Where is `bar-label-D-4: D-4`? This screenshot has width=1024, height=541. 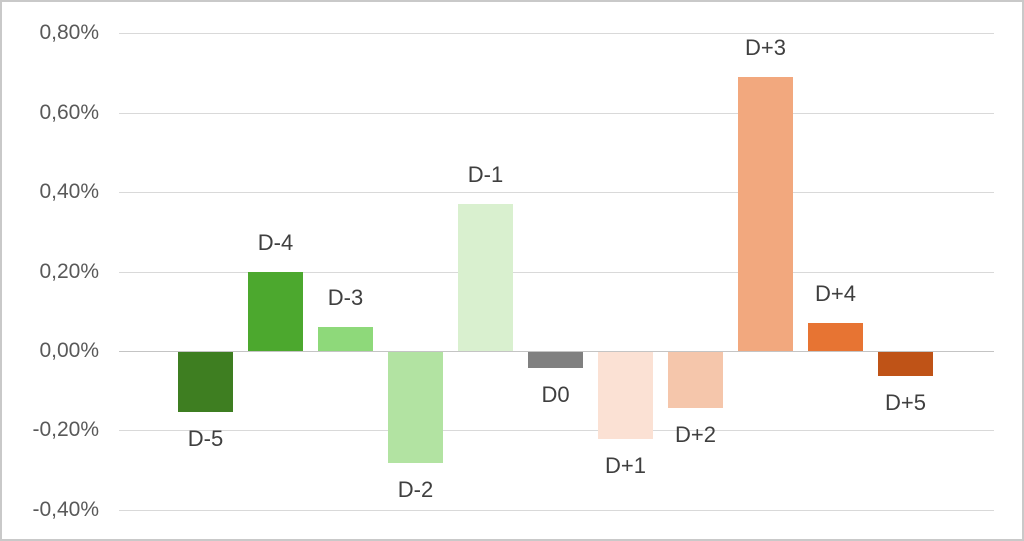
bar-label-D-4: D-4 is located at coordinates (275, 242).